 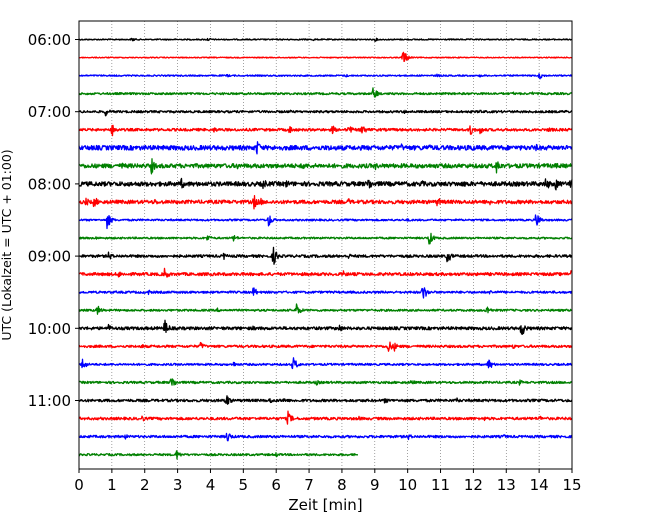 I want to click on x-tick-label: 15, so click(x=571, y=485).